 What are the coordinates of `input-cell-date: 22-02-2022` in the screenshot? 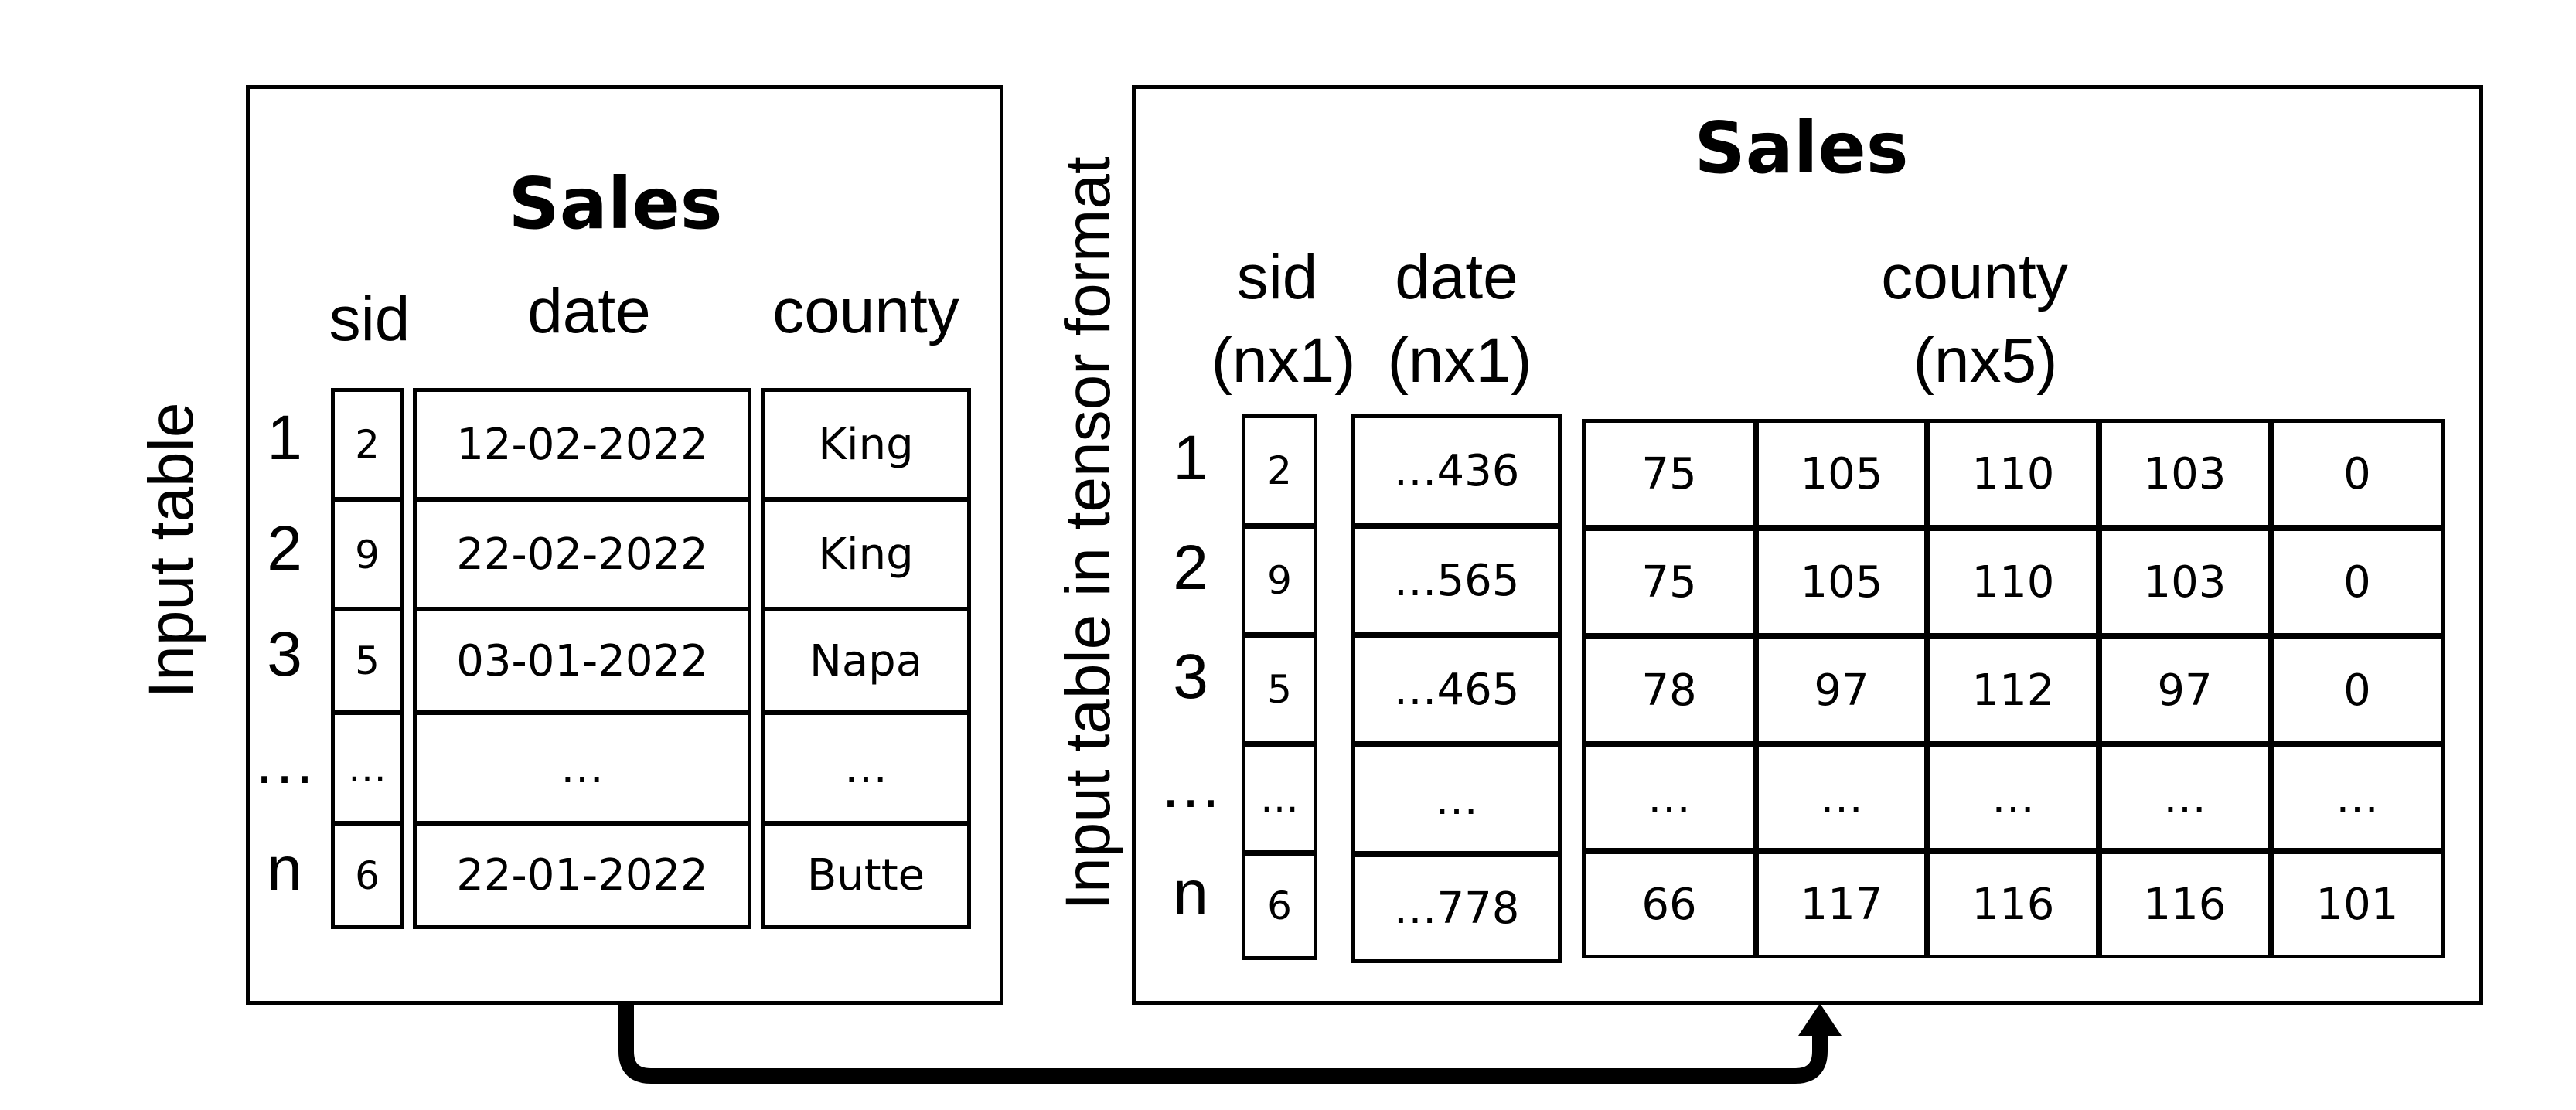 It's located at (582, 555).